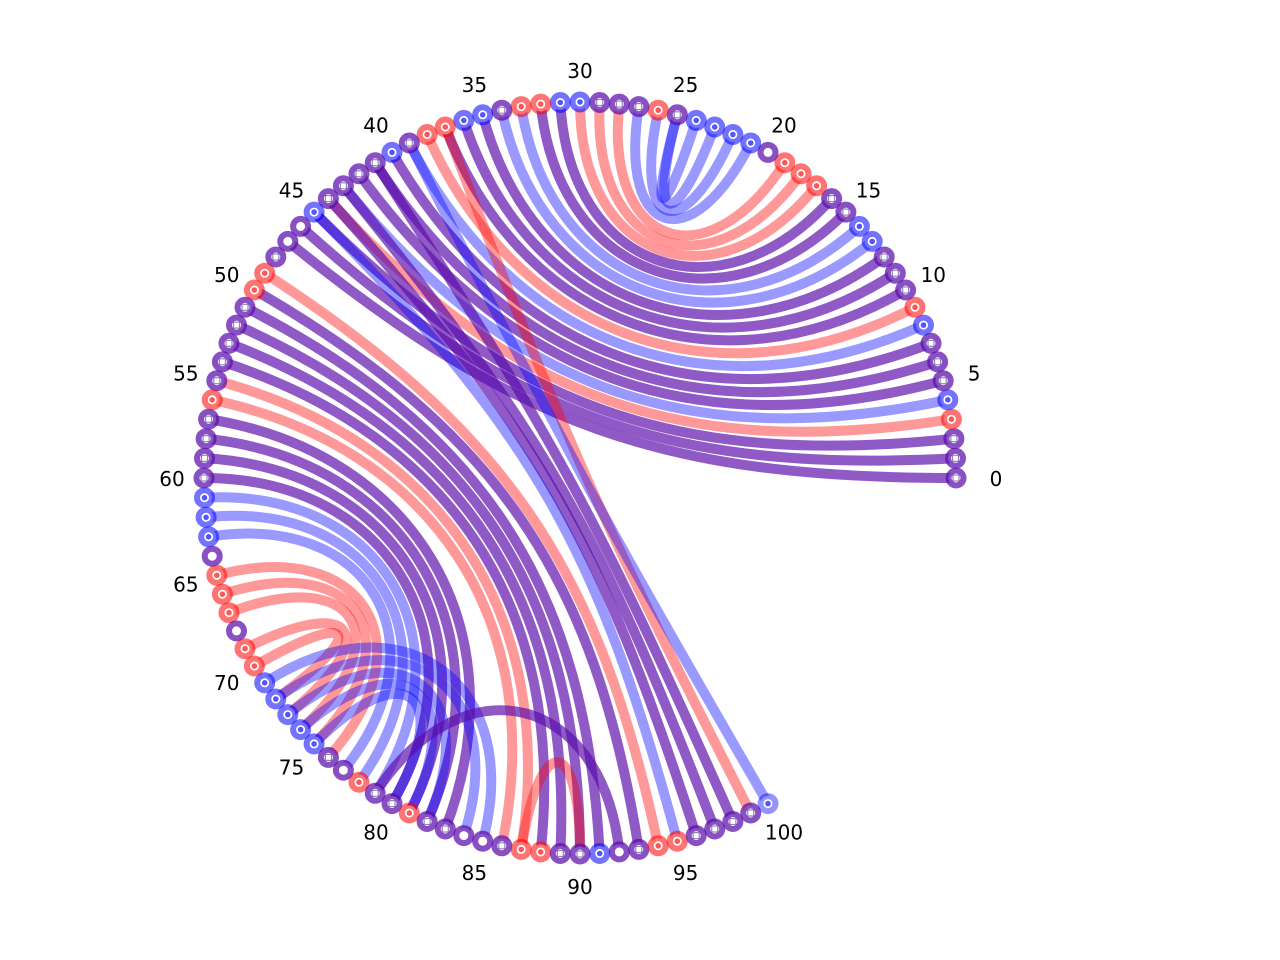 This screenshot has width=1280, height=960. What do you see at coordinates (226, 275) in the screenshot?
I see `node-label-50: 50` at bounding box center [226, 275].